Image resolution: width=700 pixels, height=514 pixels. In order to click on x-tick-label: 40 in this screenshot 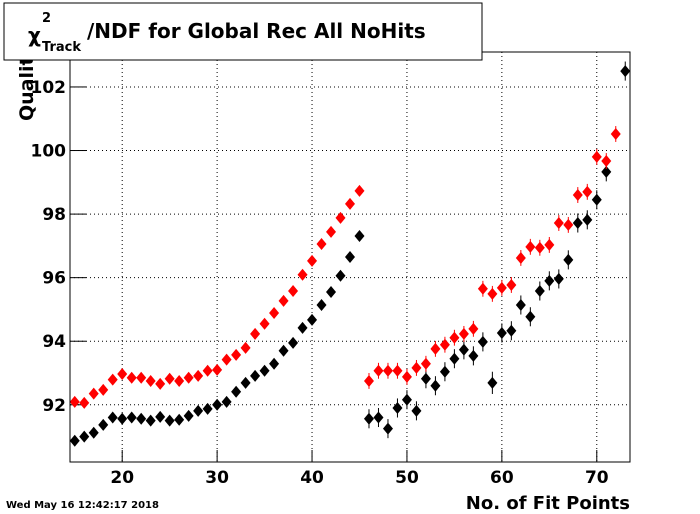, I will do `click(312, 478)`.